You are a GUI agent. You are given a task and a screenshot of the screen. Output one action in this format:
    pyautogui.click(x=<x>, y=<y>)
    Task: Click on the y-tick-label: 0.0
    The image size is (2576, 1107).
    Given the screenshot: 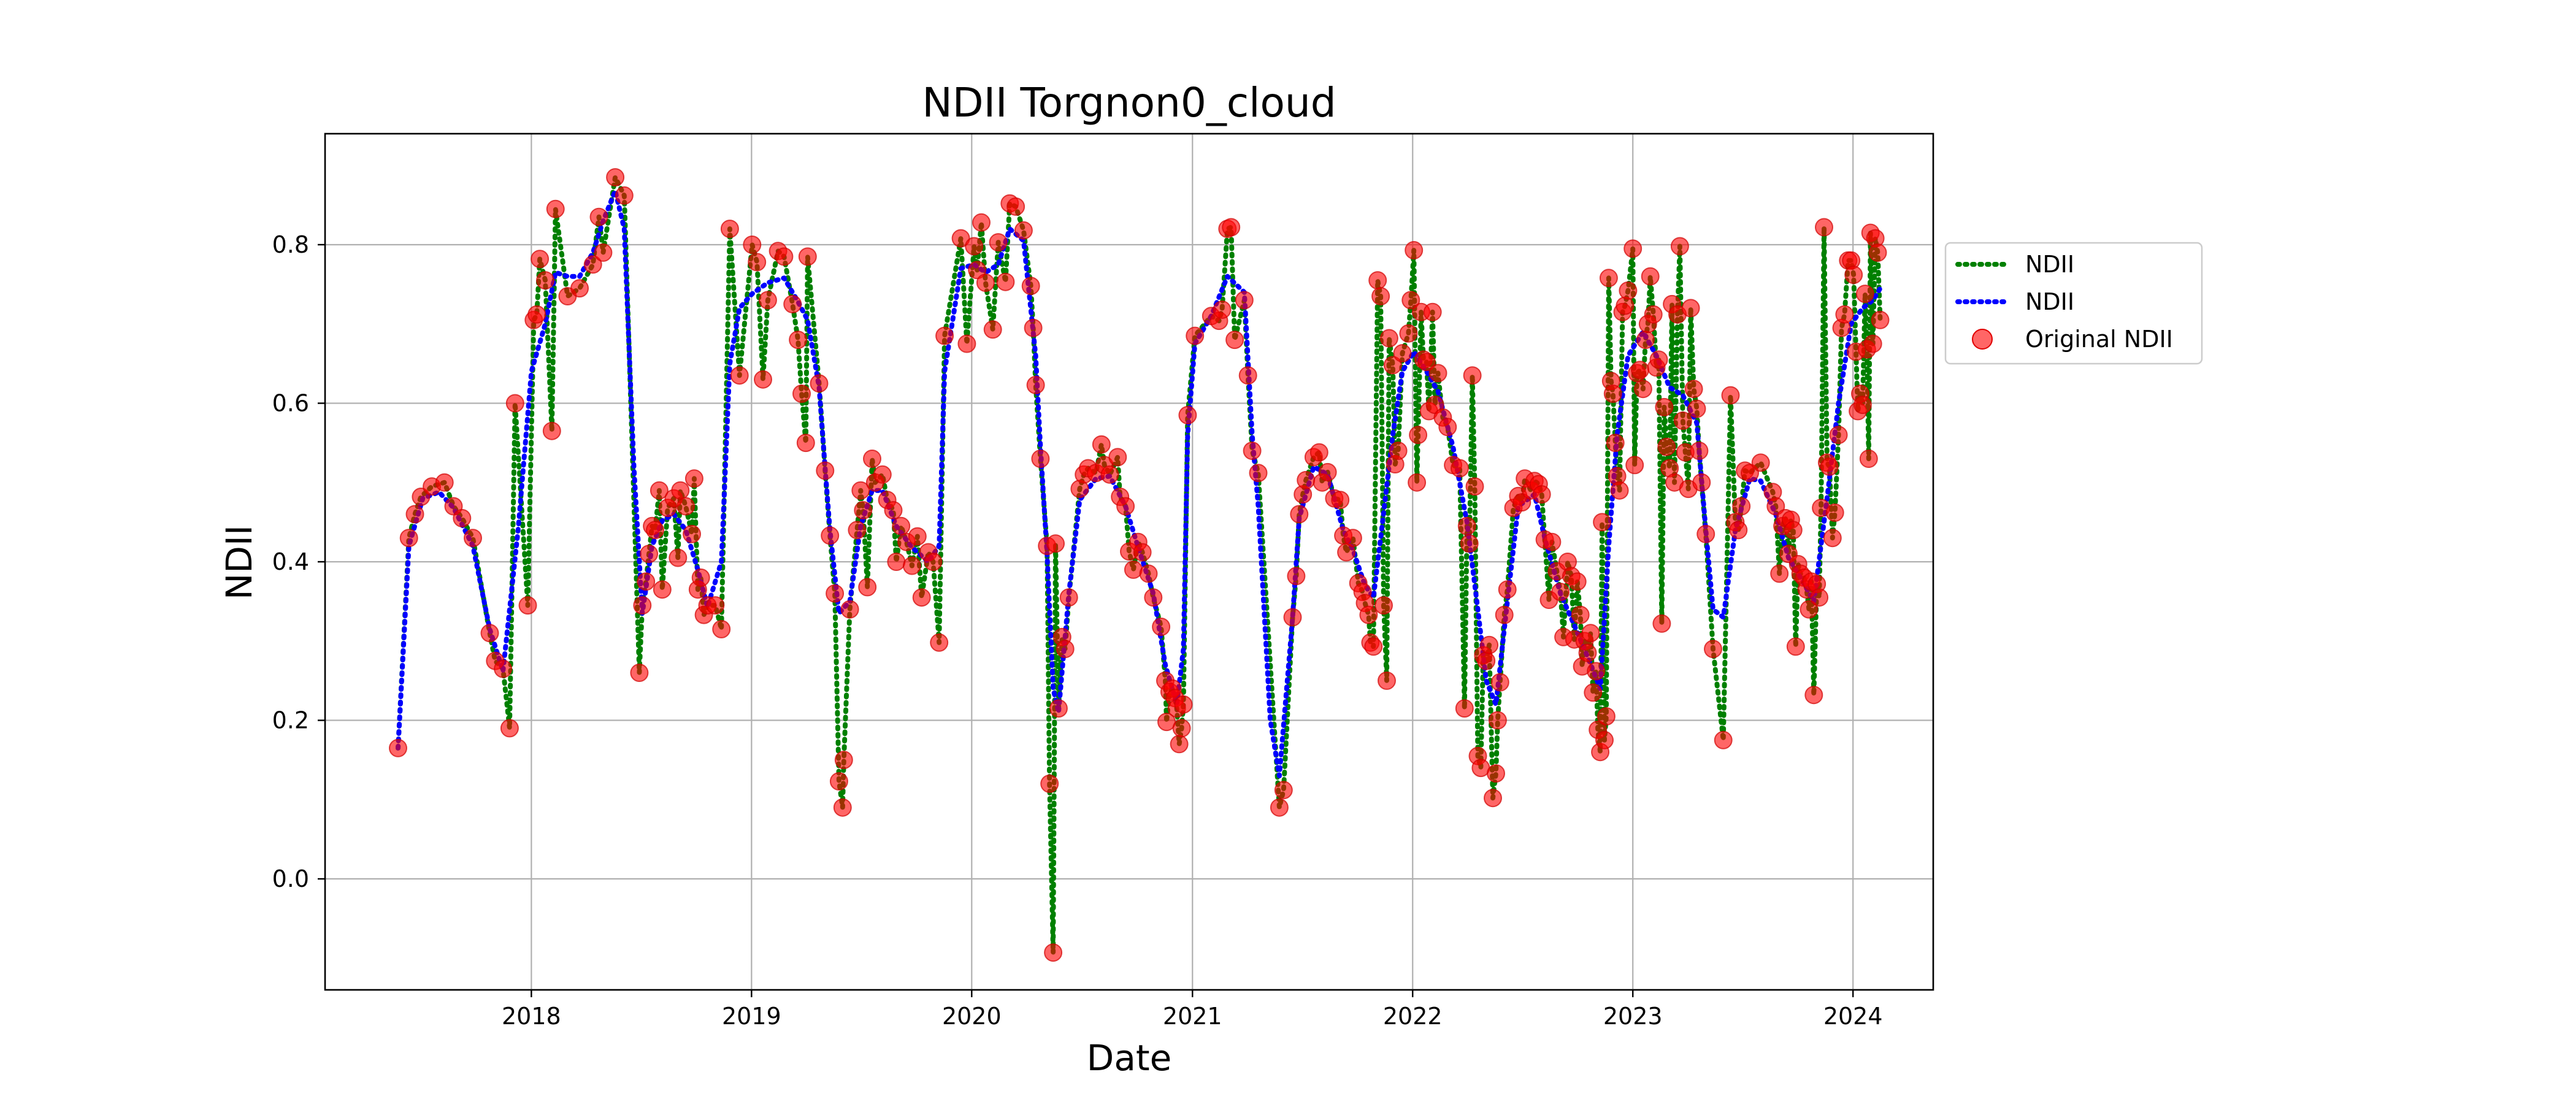 What is the action you would take?
    pyautogui.click(x=290, y=878)
    